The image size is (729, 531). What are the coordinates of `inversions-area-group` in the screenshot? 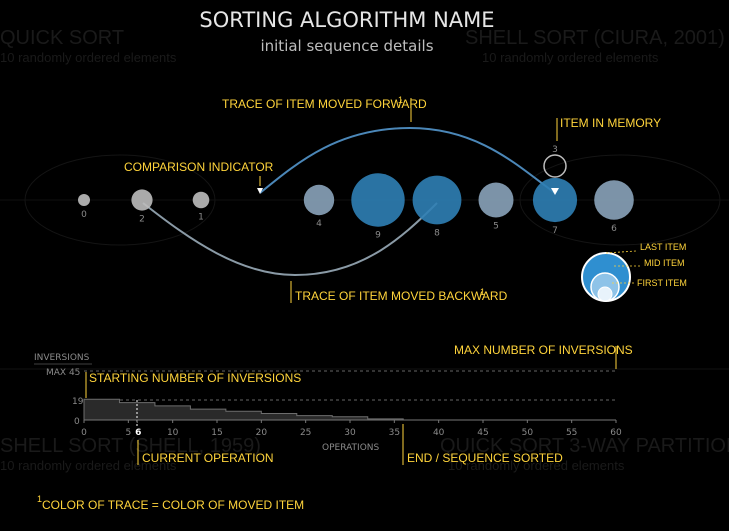 It's located at (243, 409).